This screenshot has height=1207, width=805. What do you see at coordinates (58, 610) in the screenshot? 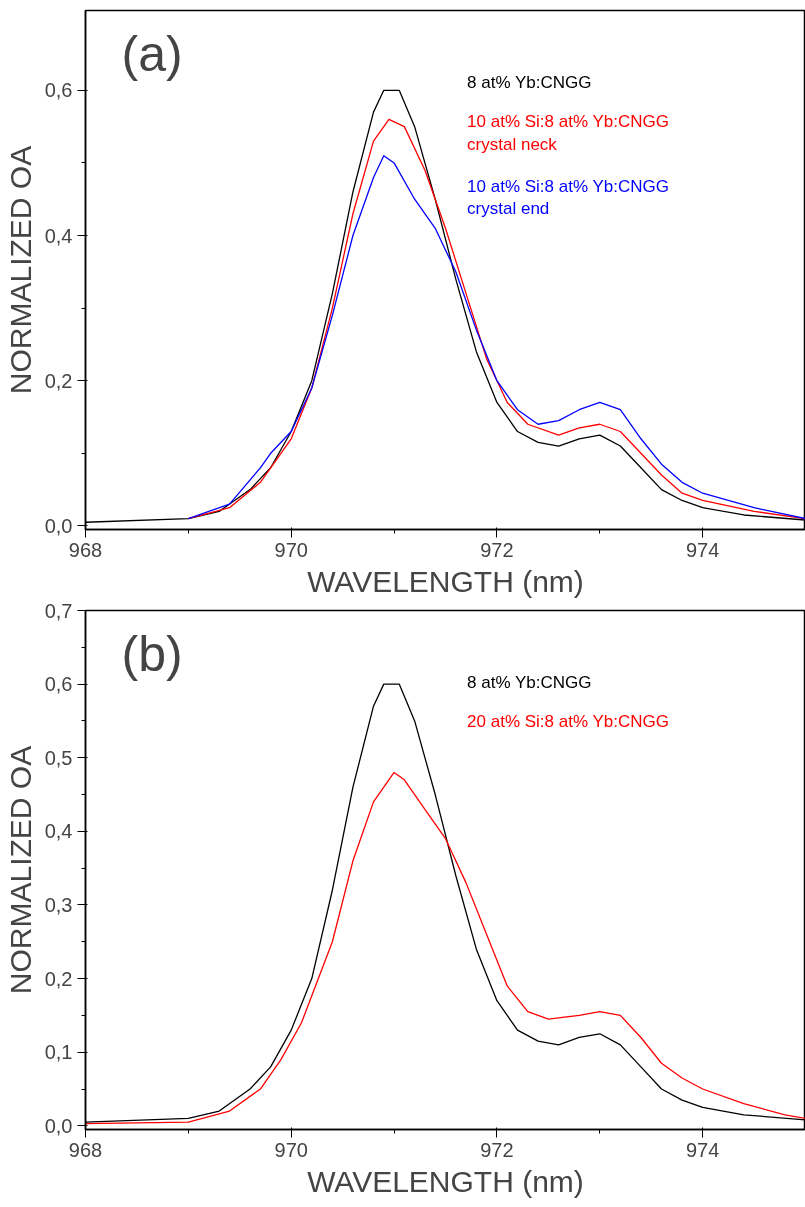
I see `y-tick-label: 0,7` at bounding box center [58, 610].